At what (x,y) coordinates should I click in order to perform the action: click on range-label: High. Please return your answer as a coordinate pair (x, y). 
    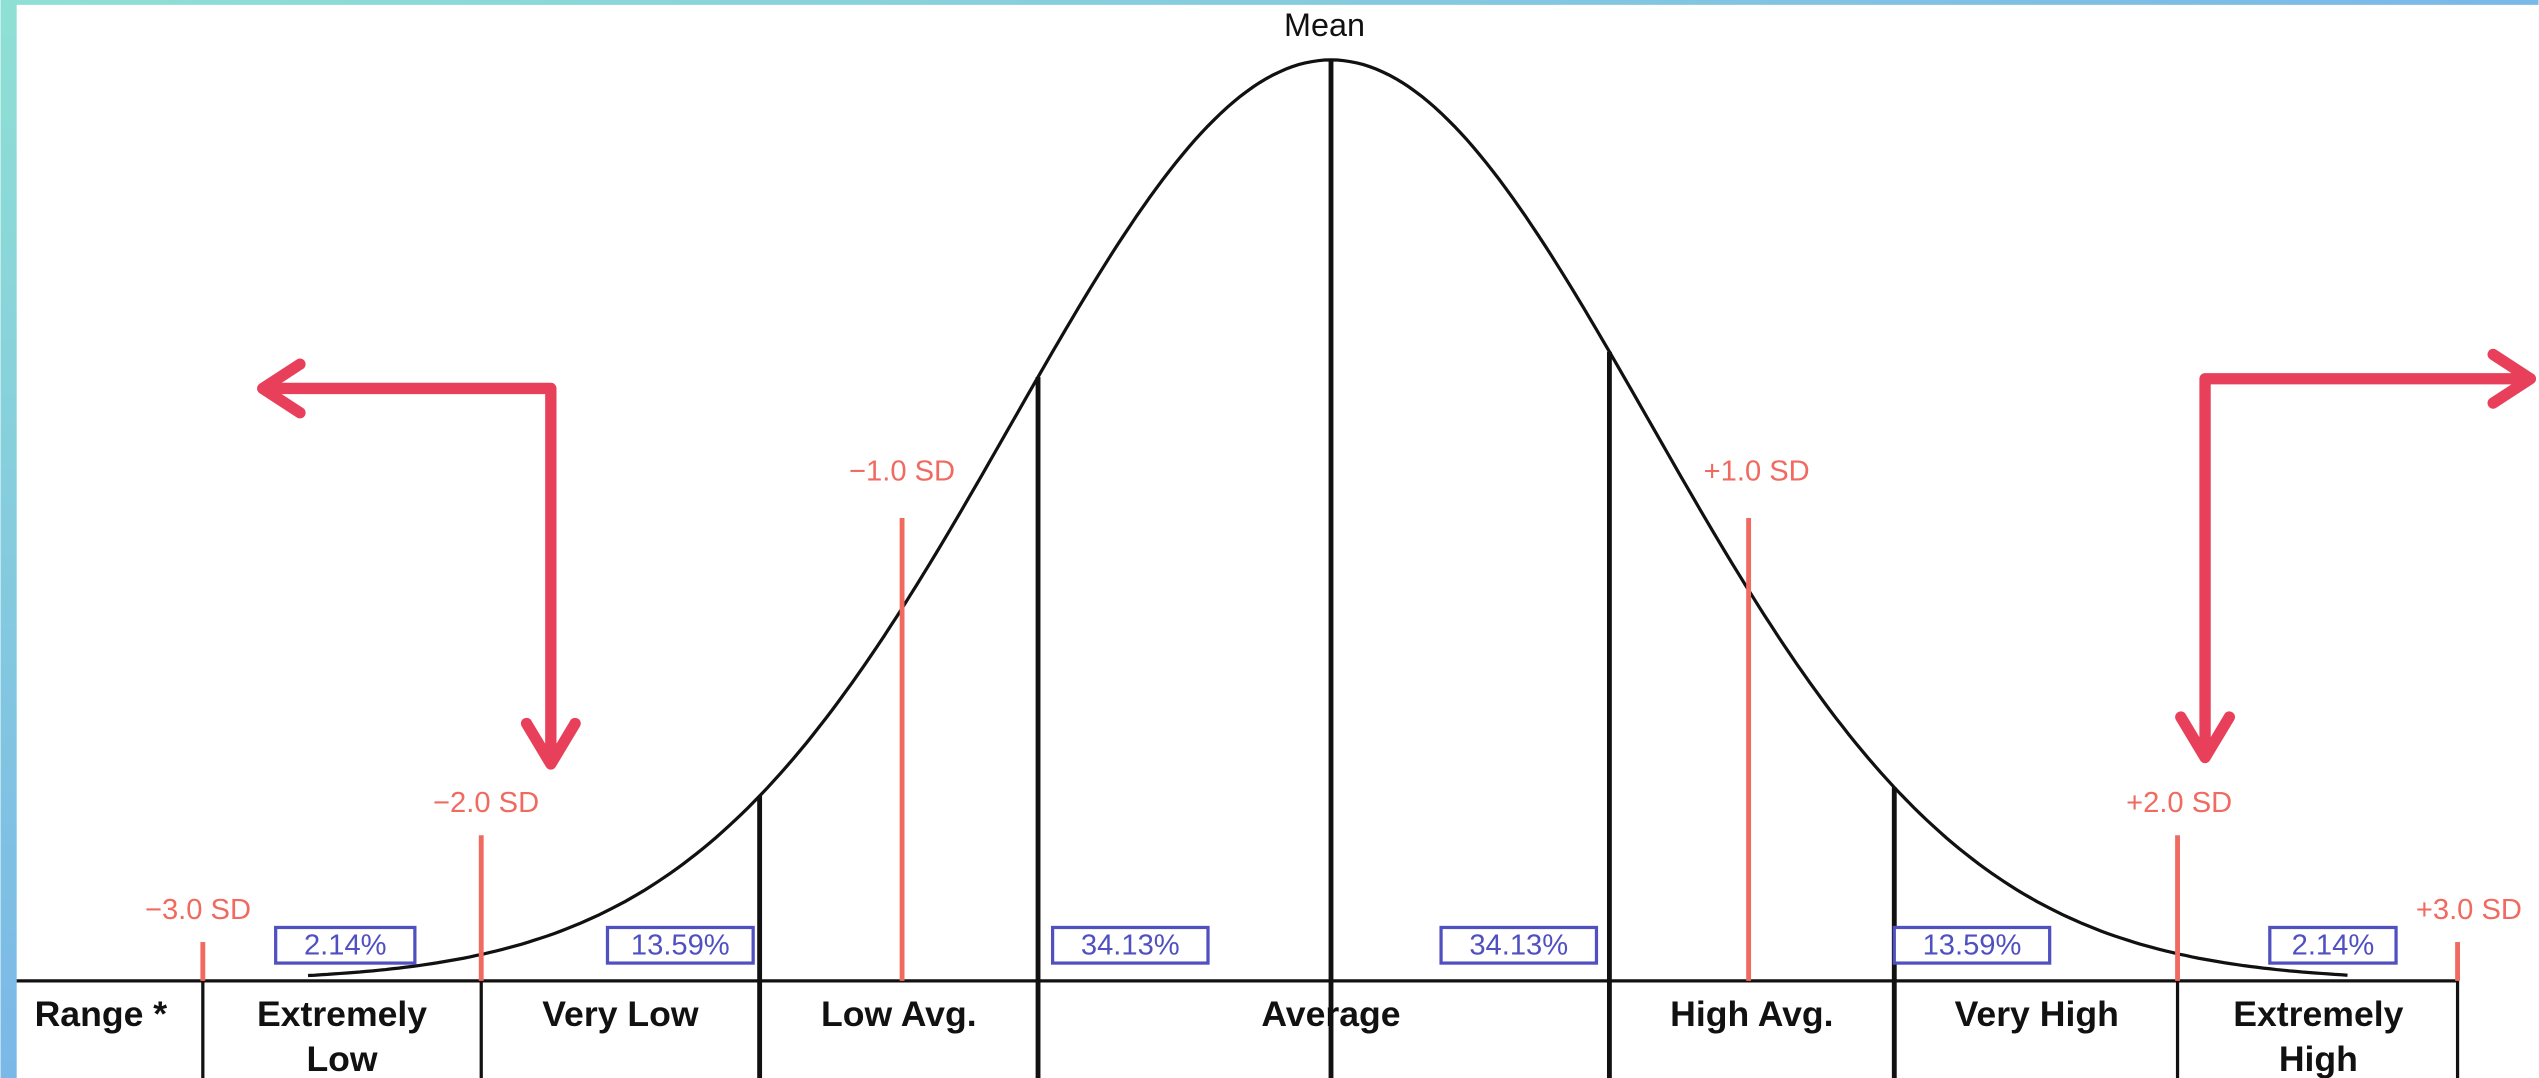
    Looking at the image, I should click on (2318, 1058).